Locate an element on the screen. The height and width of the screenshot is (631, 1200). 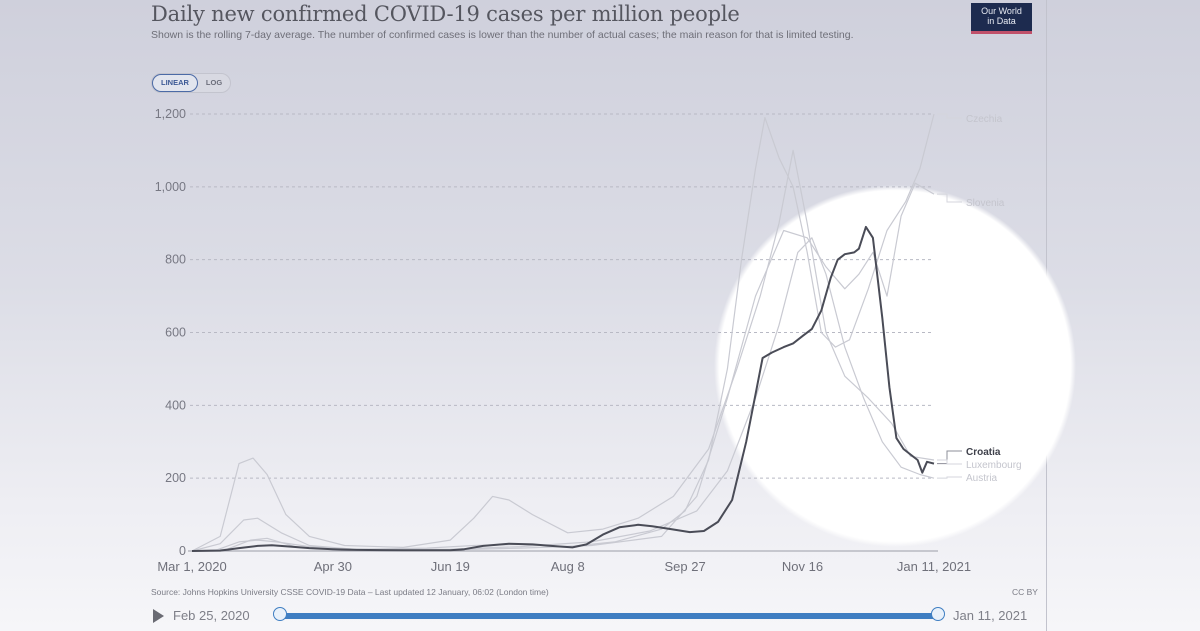
x-tick-label: Jan 11, 2021 is located at coordinates (934, 566).